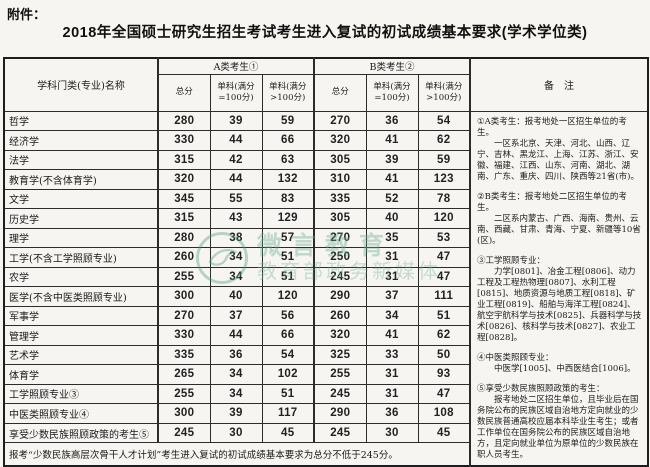 This screenshot has height=467, width=650. Describe the element at coordinates (392, 199) in the screenshot. I see `score-cell: 52` at that location.